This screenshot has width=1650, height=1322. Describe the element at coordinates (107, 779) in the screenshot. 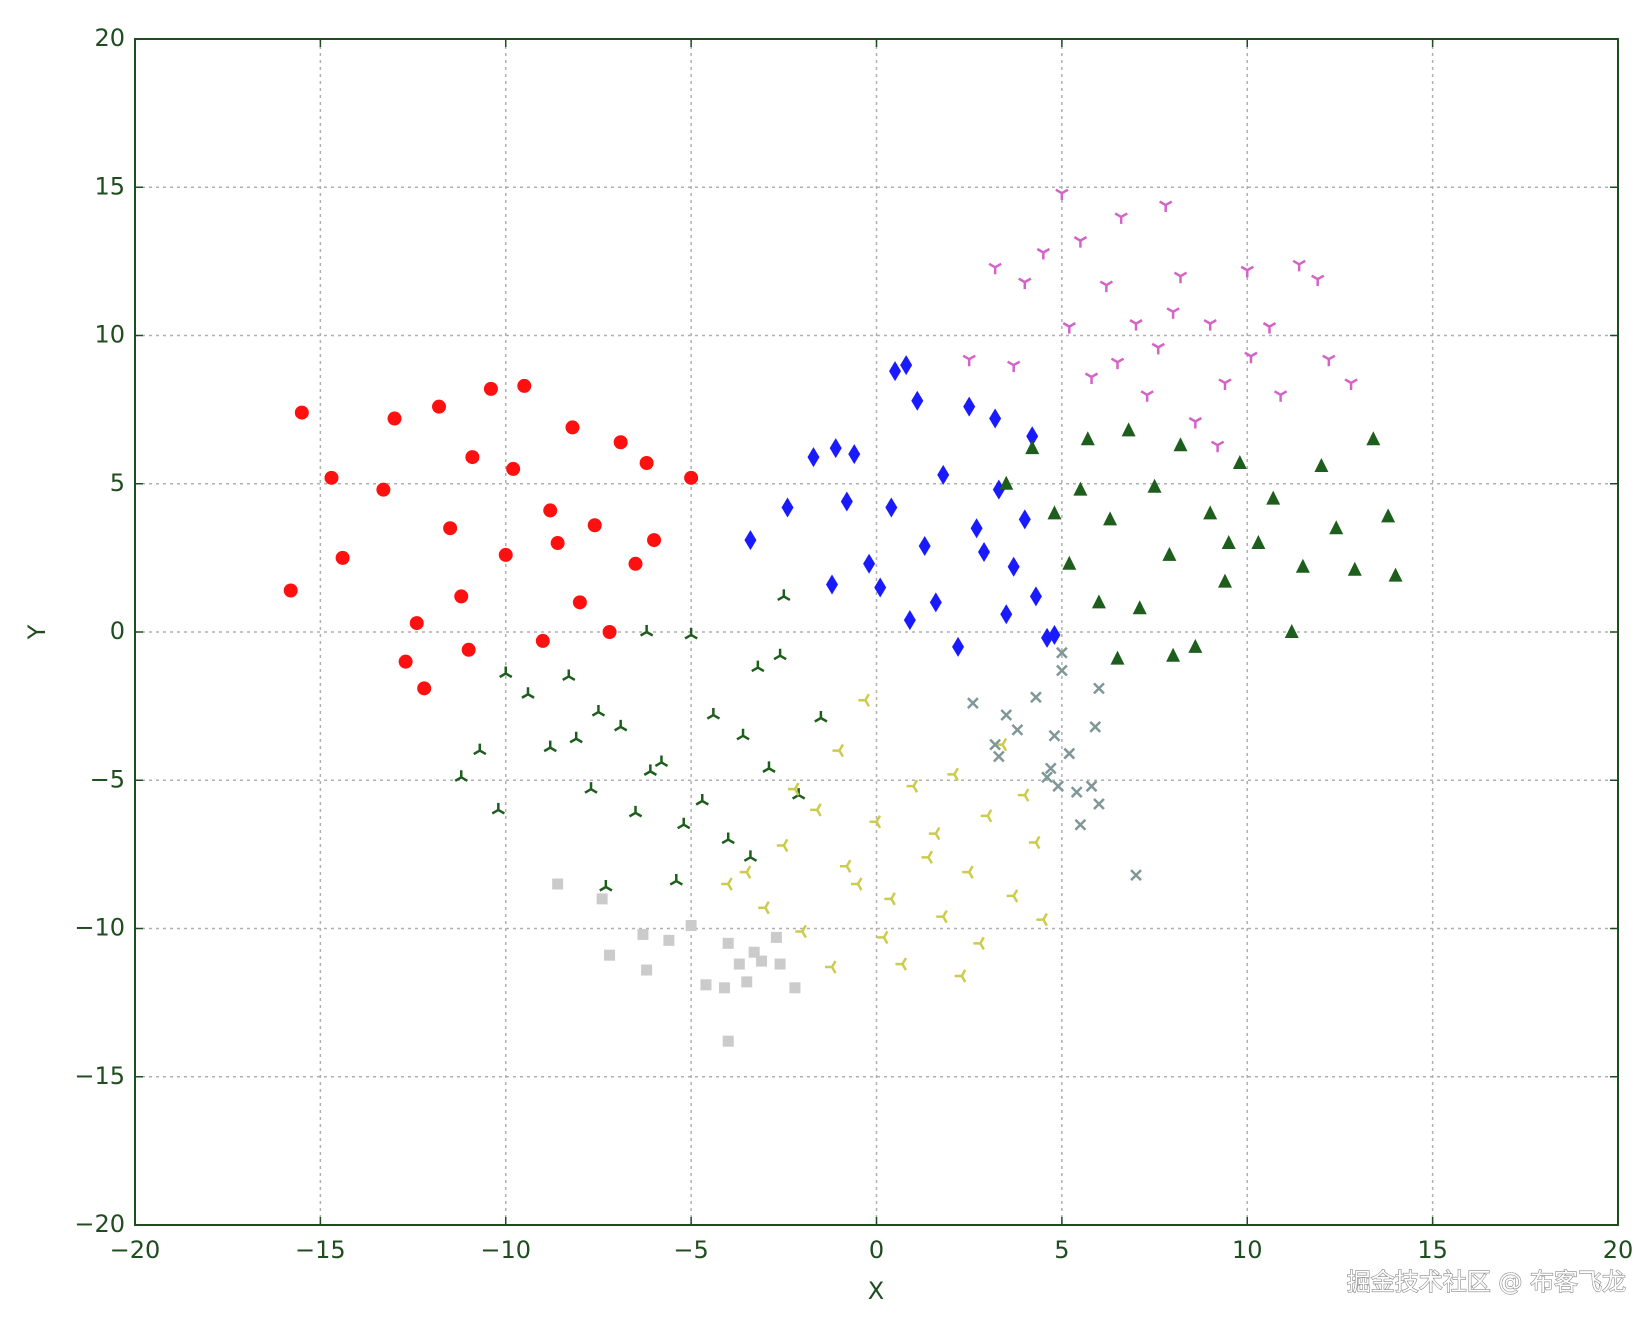

I see `y-tick-label: −5` at that location.